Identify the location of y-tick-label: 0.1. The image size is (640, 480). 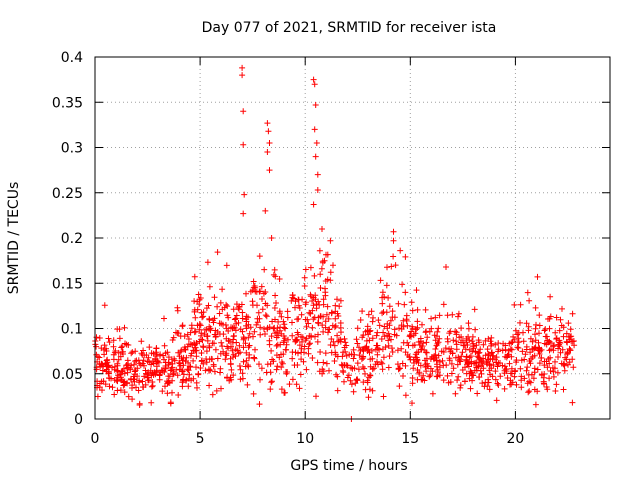
(72, 330).